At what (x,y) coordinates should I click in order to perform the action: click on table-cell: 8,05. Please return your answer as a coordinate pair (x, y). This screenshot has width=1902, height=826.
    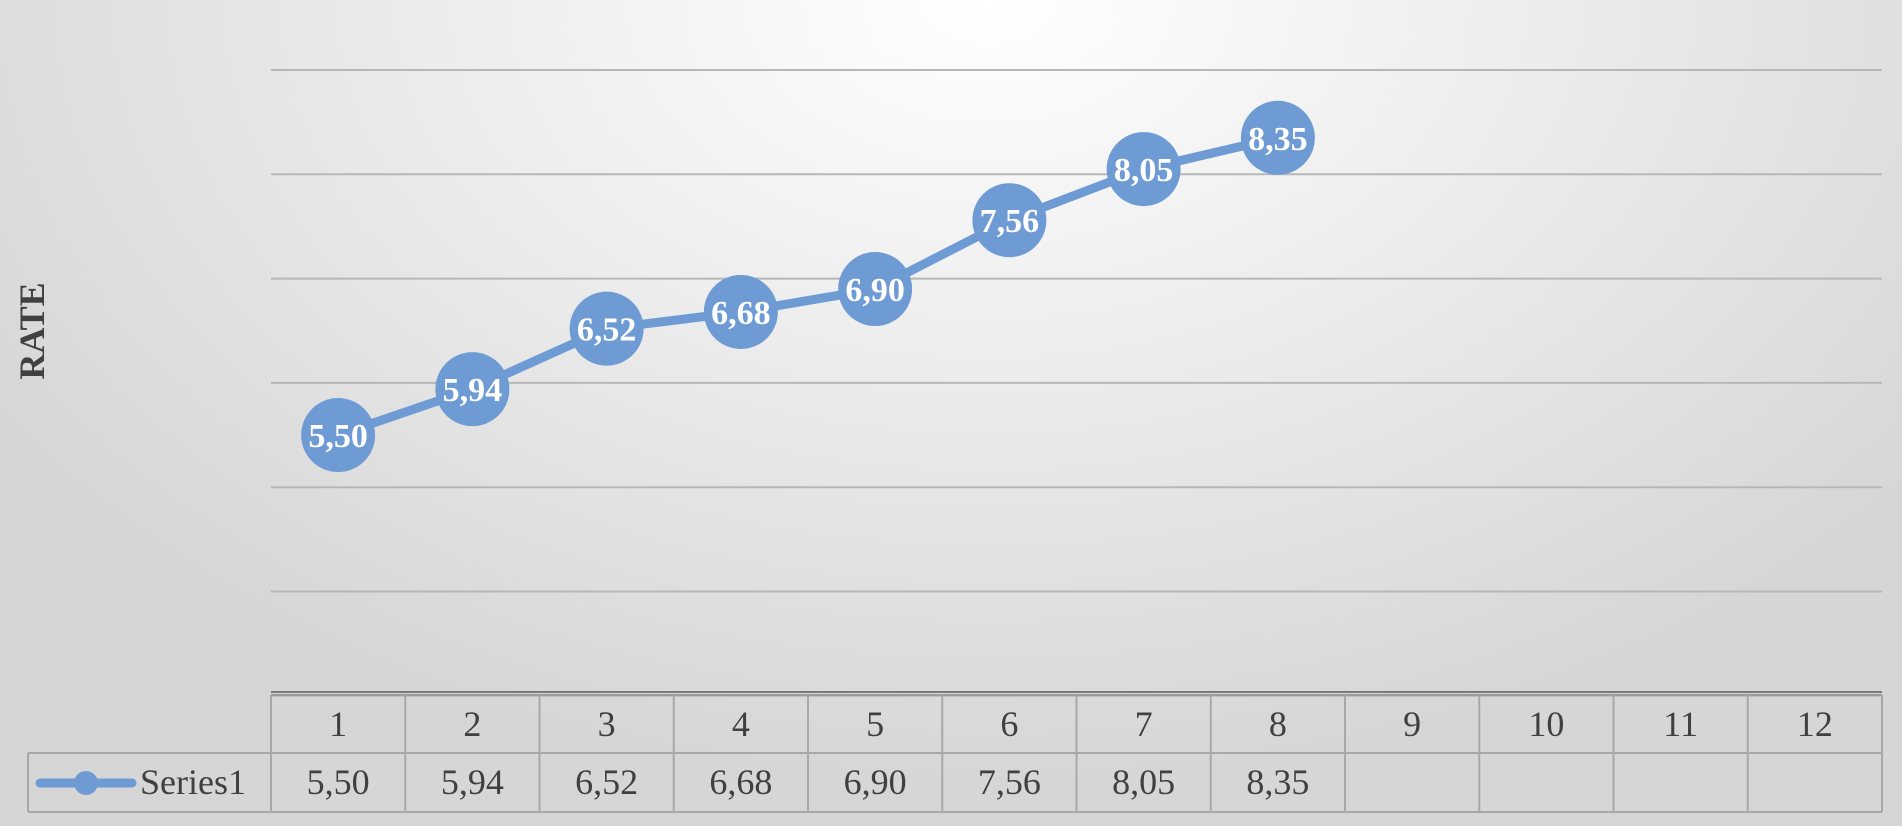
    Looking at the image, I should click on (1143, 782).